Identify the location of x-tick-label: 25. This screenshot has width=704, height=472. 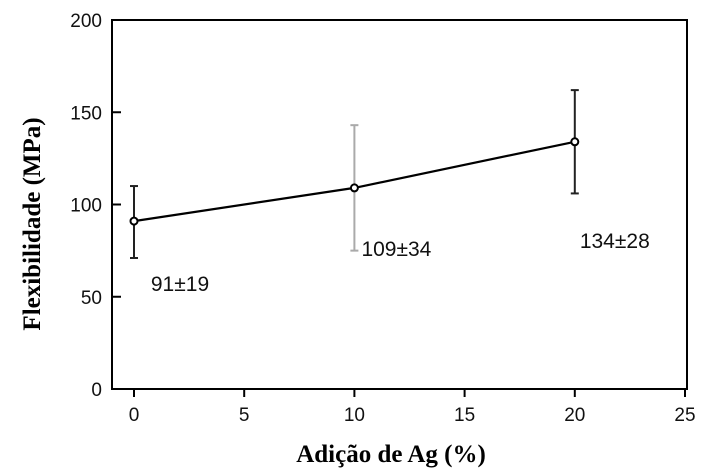
(684, 415).